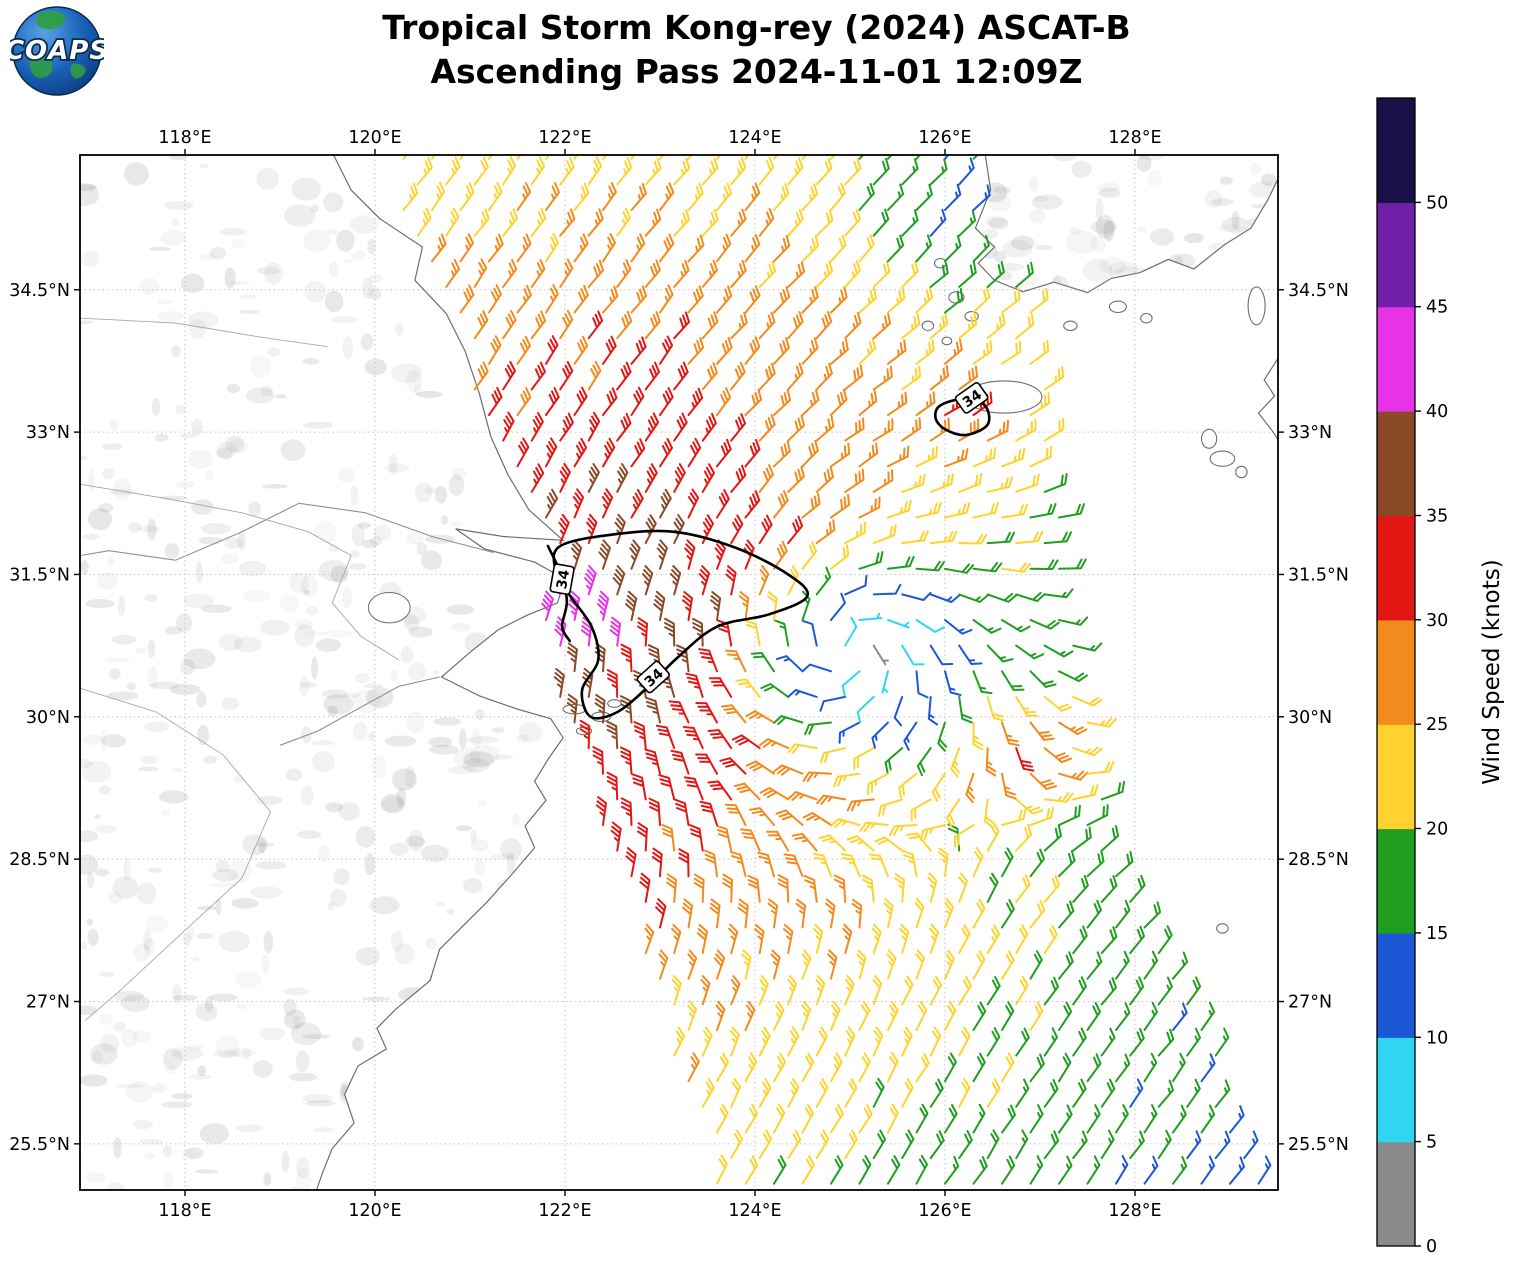 The height and width of the screenshot is (1264, 1513). What do you see at coordinates (1318, 860) in the screenshot?
I see `y-tick-label-right: 28.5°N` at bounding box center [1318, 860].